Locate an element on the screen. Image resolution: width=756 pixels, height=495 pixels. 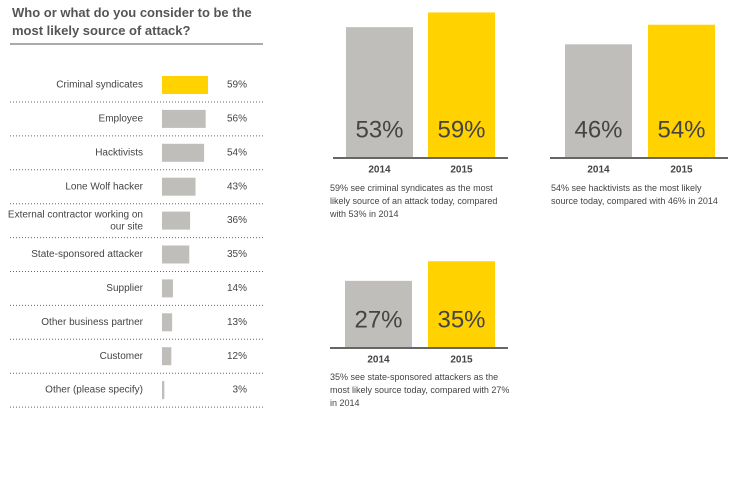
value-label: 46% is located at coordinates (598, 129).